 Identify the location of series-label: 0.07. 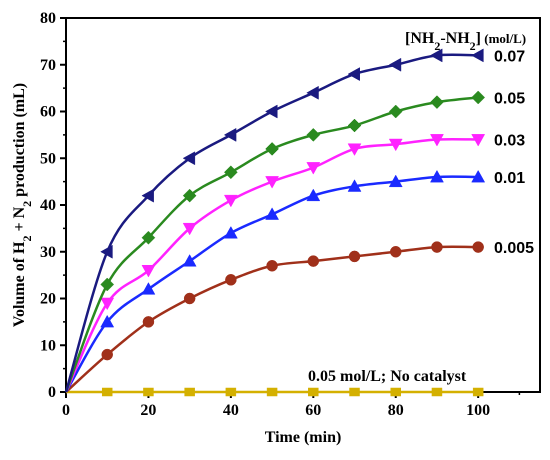
(509, 56).